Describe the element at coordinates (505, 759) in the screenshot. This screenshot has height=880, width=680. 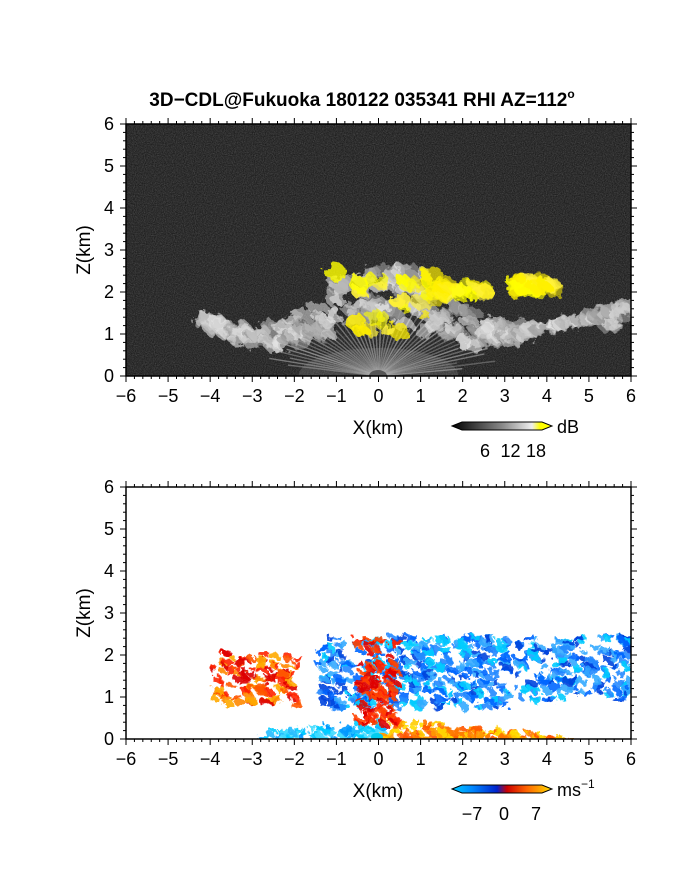
I see `velocity-xtick-label: 3` at that location.